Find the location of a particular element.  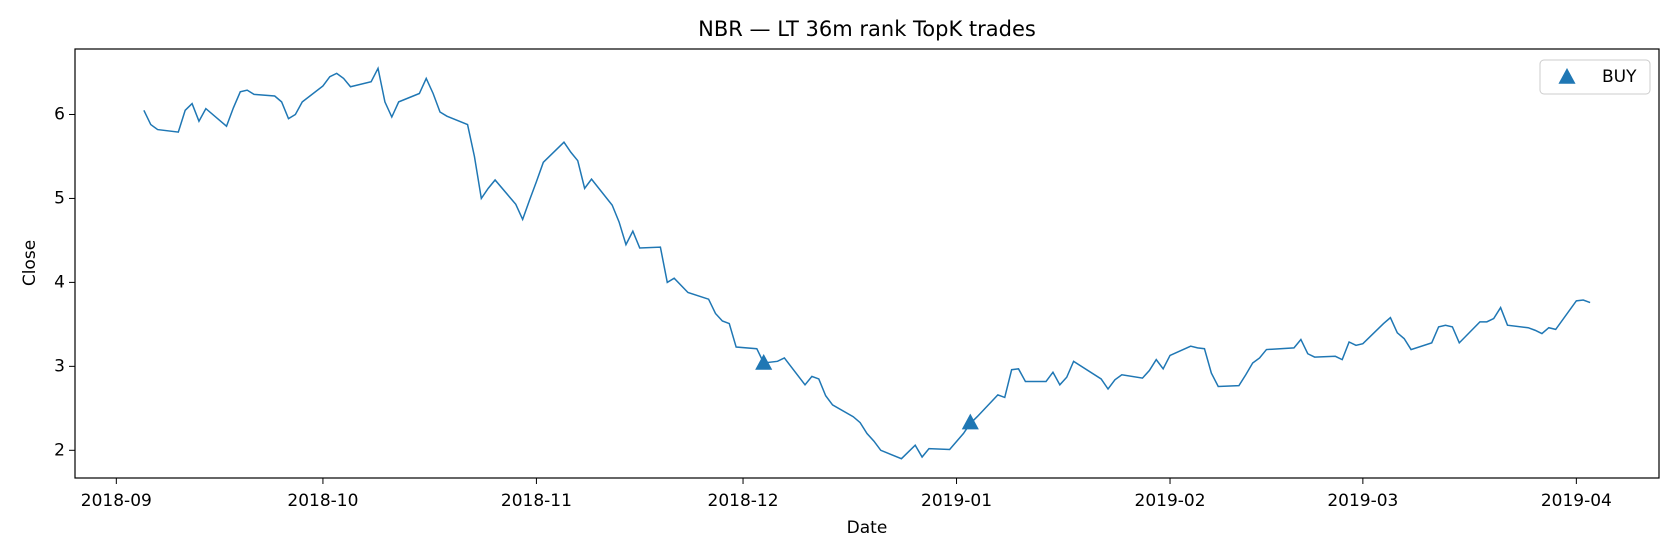

y-tick-label: 6 is located at coordinates (59, 114).